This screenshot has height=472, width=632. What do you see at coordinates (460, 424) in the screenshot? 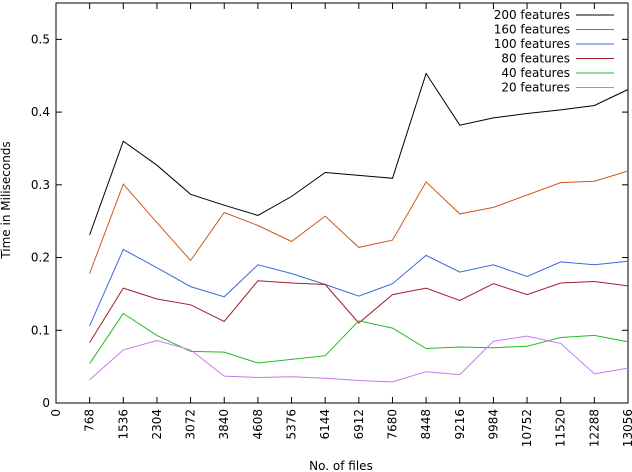
I see `x-tick-label: 9216` at bounding box center [460, 424].